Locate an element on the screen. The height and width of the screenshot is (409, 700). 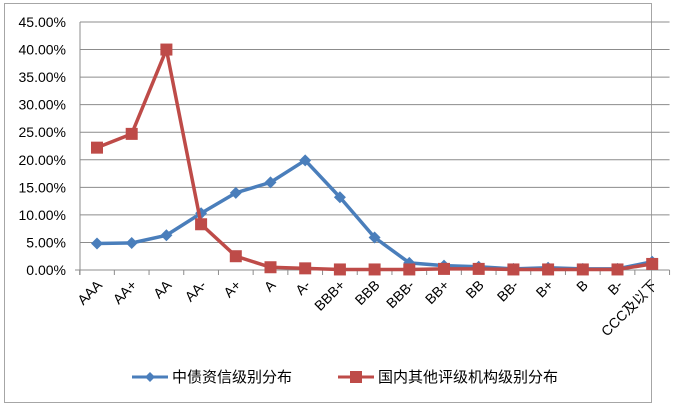
y-tick-label: 45.00% is located at coordinates (42, 22).